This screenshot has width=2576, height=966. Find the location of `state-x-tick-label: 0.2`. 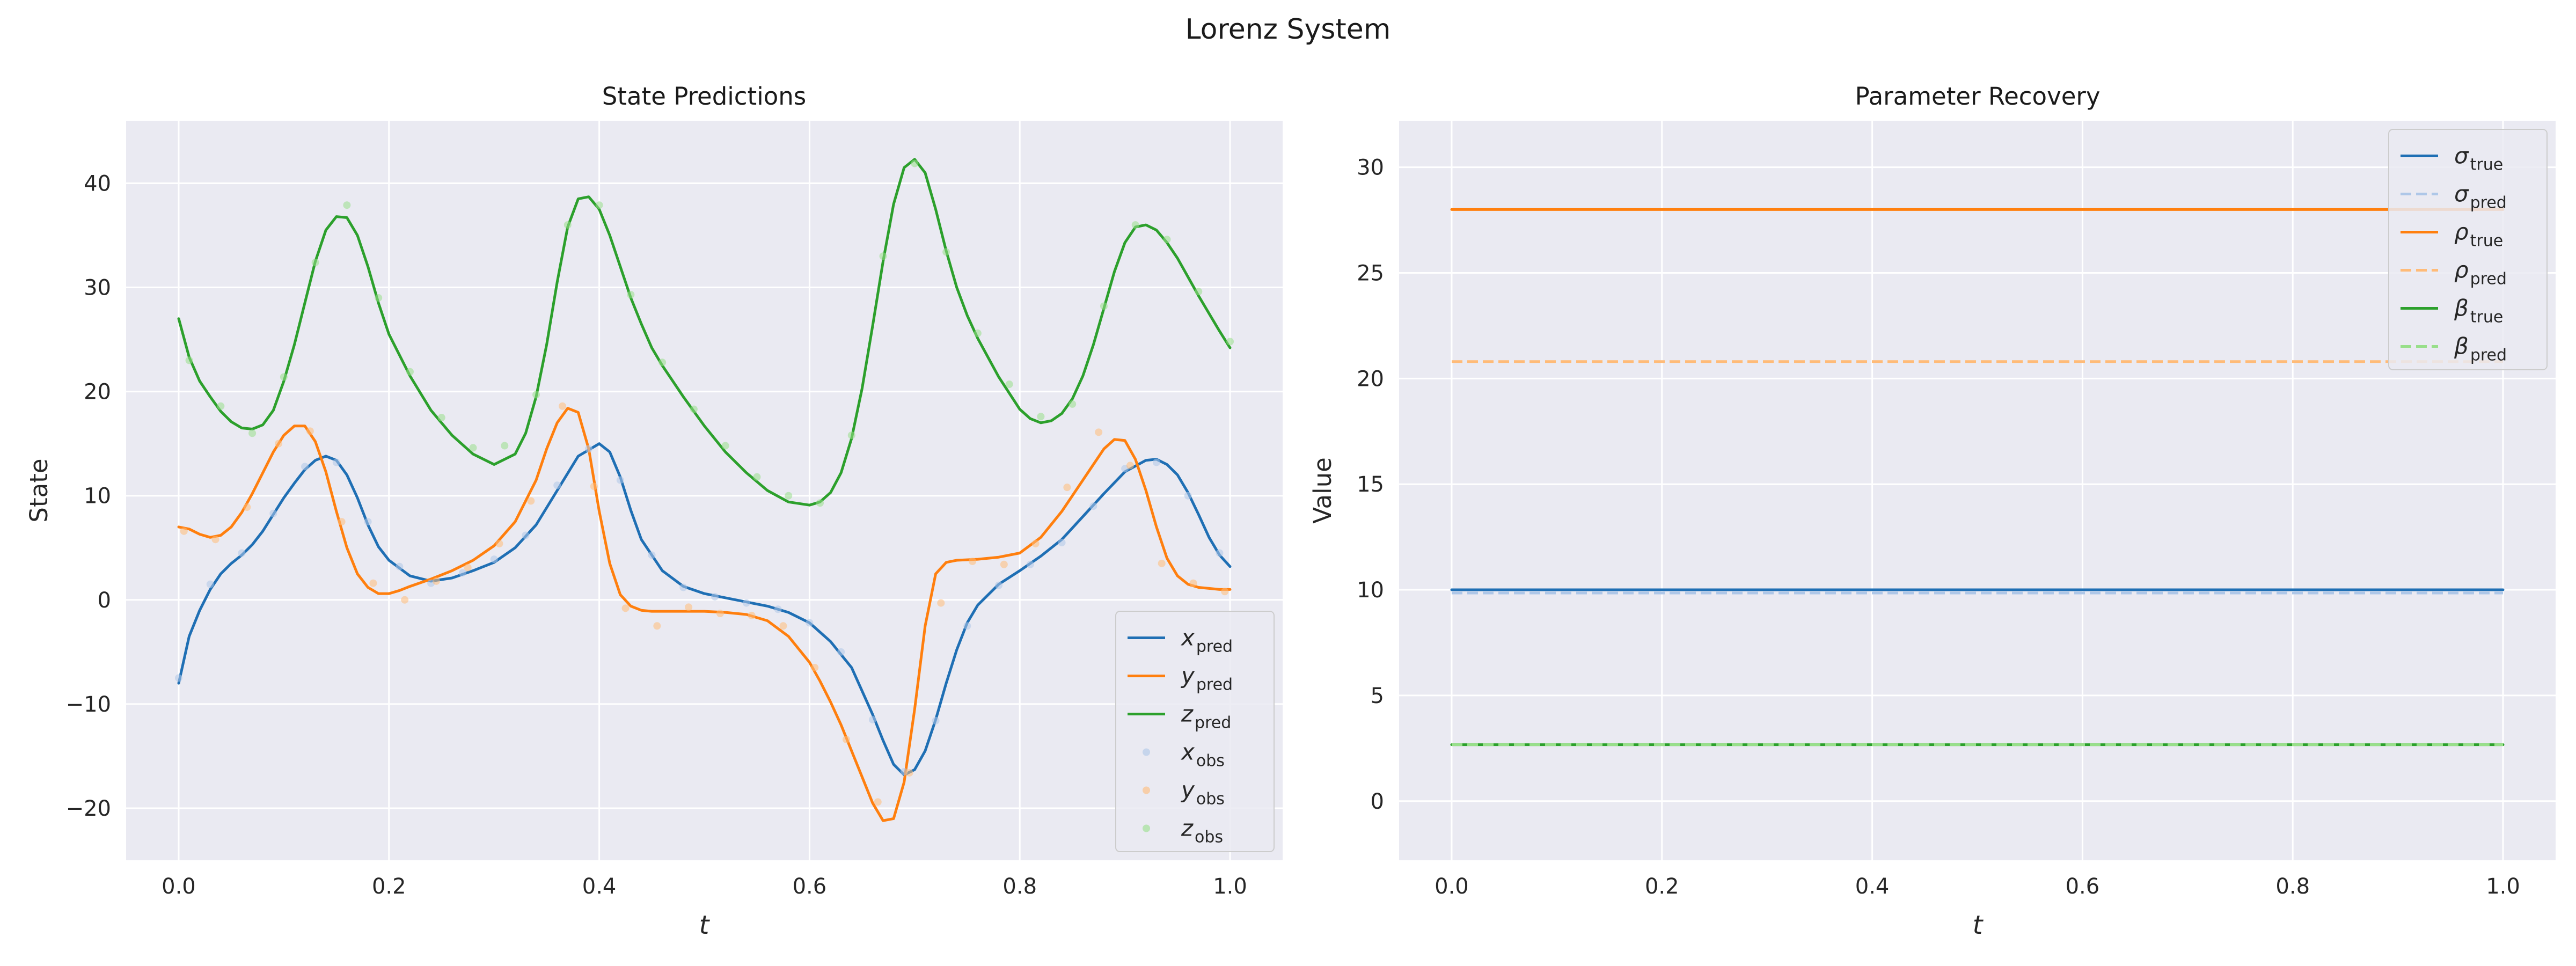

state-x-tick-label: 0.2 is located at coordinates (389, 886).